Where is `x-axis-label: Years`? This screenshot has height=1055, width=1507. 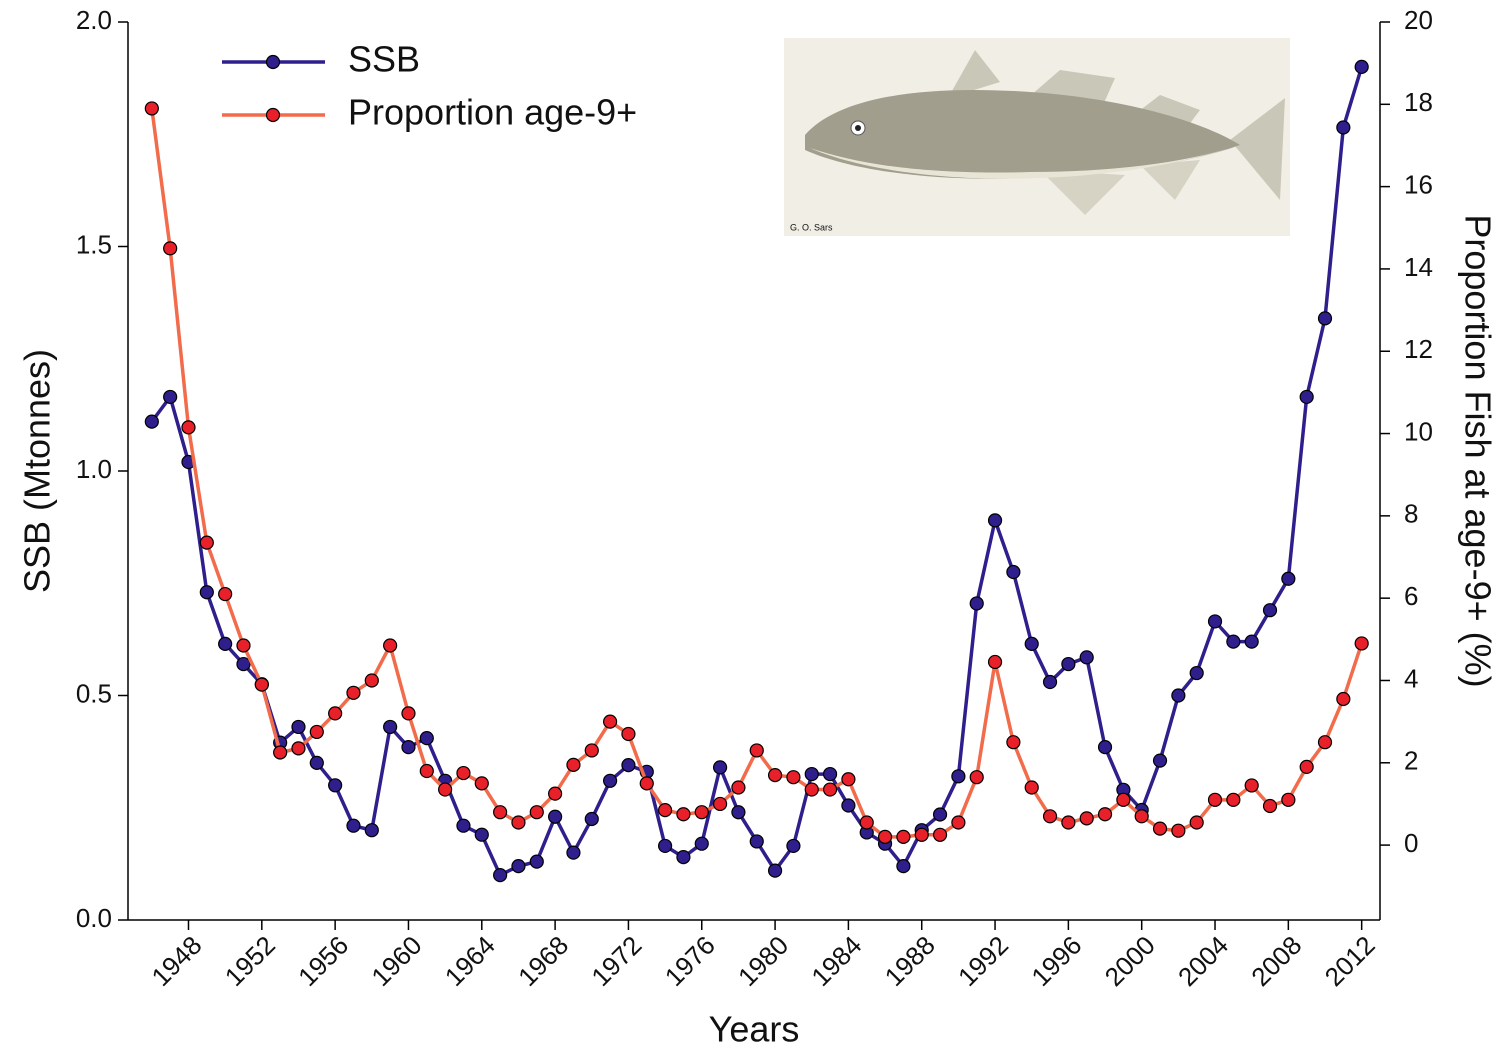
x-axis-label: Years is located at coordinates (754, 1029).